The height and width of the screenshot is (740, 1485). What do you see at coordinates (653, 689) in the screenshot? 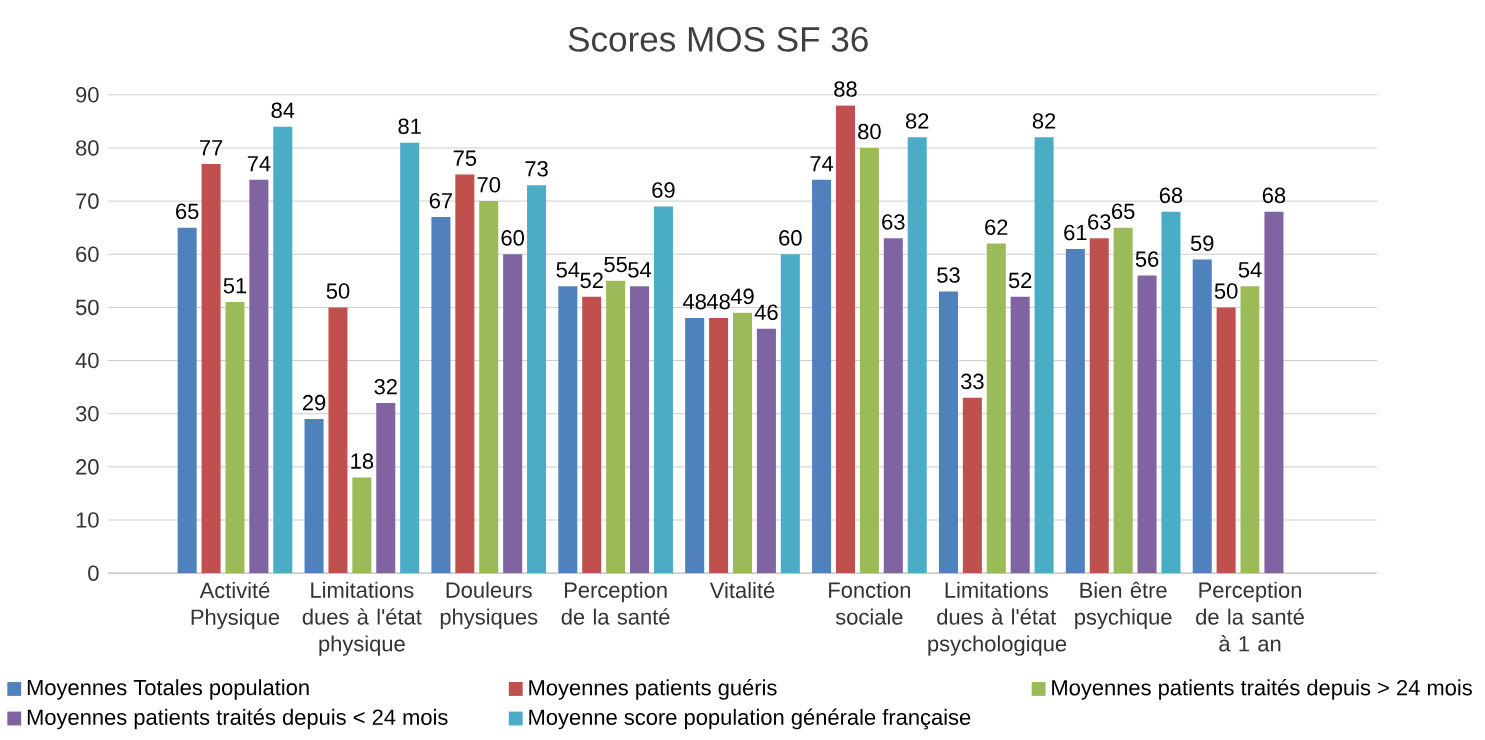
I see `legend-label: Moyennes patients guéris` at bounding box center [653, 689].